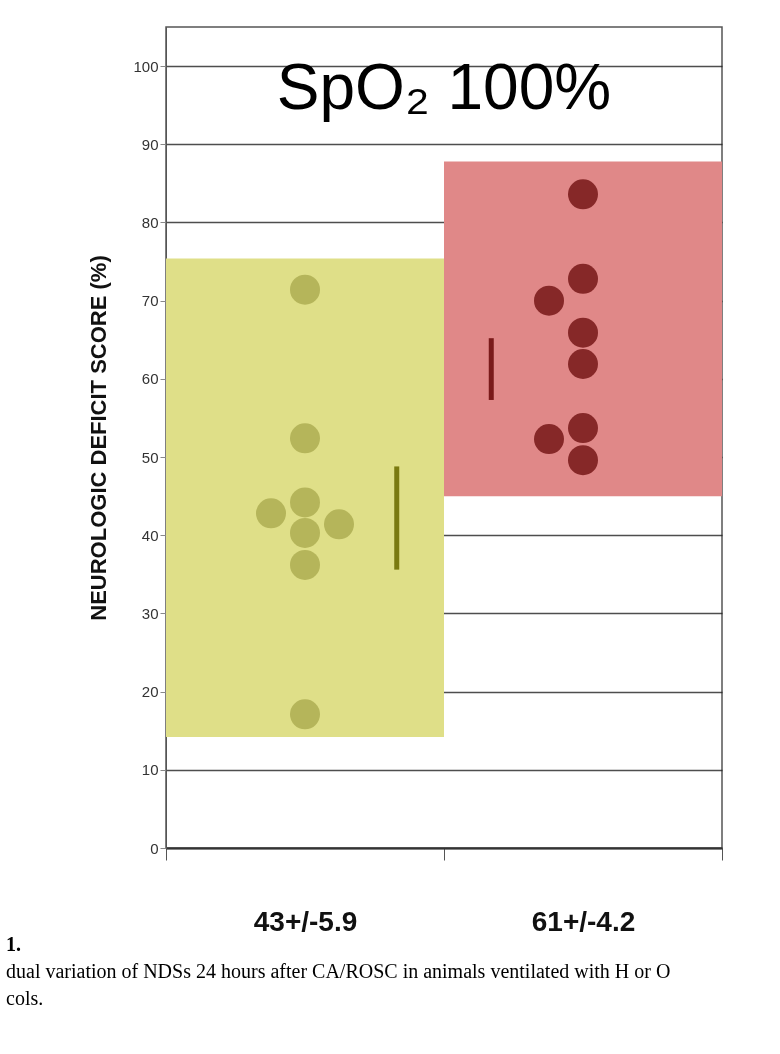 The image size is (780, 1054). What do you see at coordinates (338, 971) in the screenshot?
I see `text: dual variation of NDSs 24 hours after CA/ROSC in animals ventilated with H or O` at bounding box center [338, 971].